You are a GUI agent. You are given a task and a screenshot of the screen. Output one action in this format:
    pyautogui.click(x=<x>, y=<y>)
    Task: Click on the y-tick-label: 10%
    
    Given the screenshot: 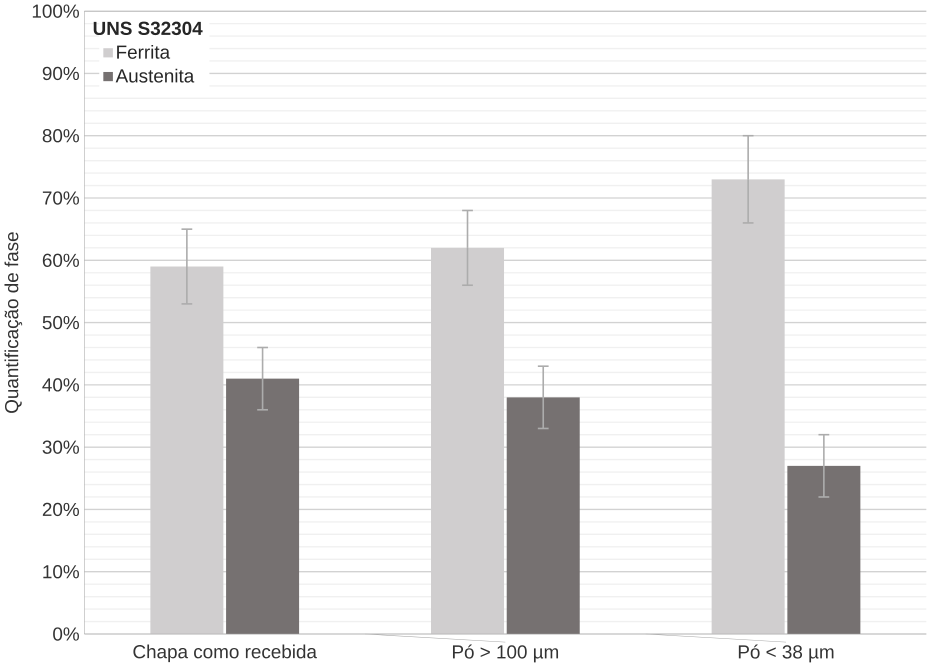 What is the action you would take?
    pyautogui.click(x=61, y=572)
    